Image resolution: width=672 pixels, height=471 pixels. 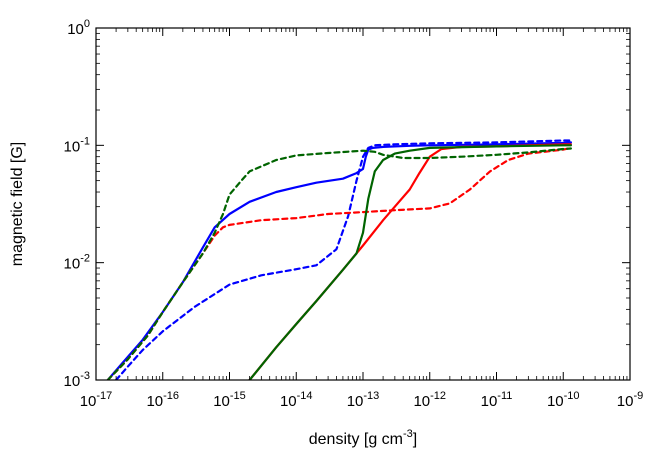 What do you see at coordinates (363, 400) in the screenshot?
I see `x-tick-label: 10-13` at bounding box center [363, 400].